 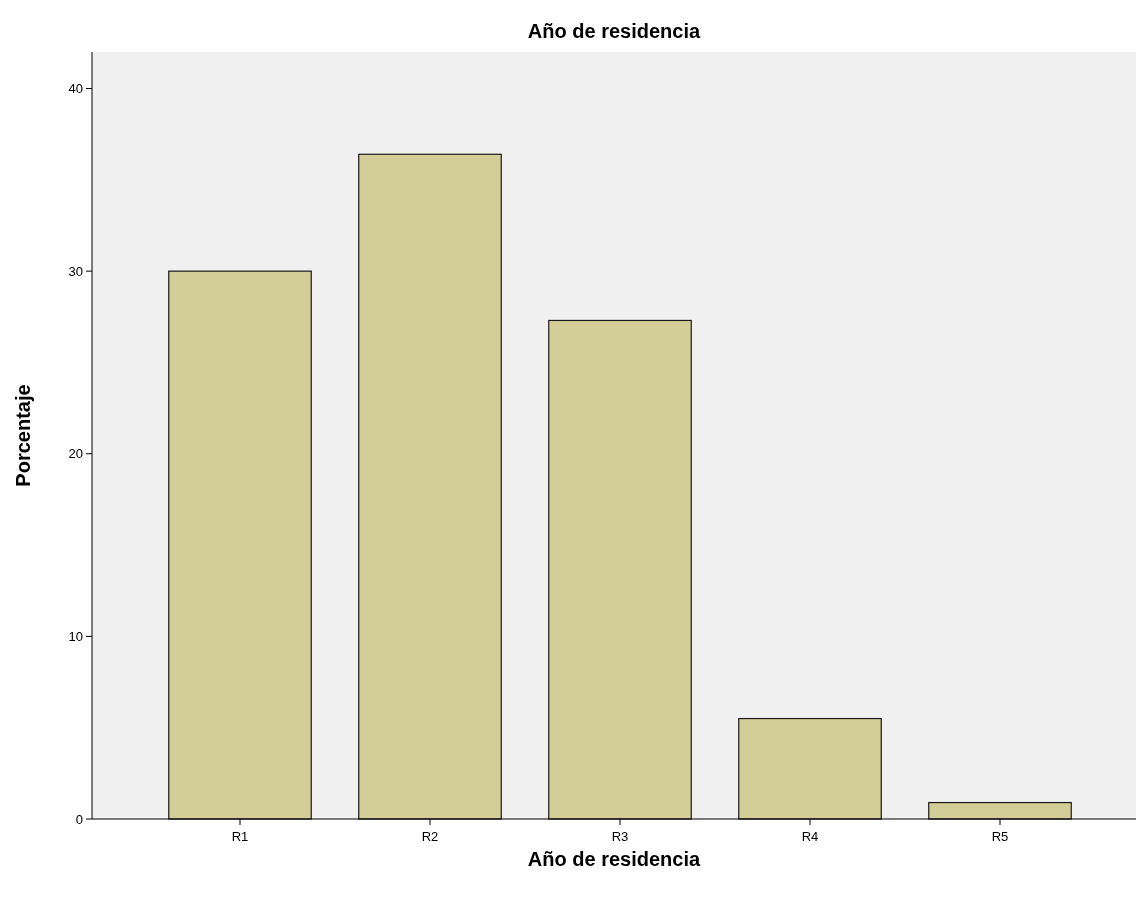 I want to click on y-tick-label: 10, so click(x=75, y=636).